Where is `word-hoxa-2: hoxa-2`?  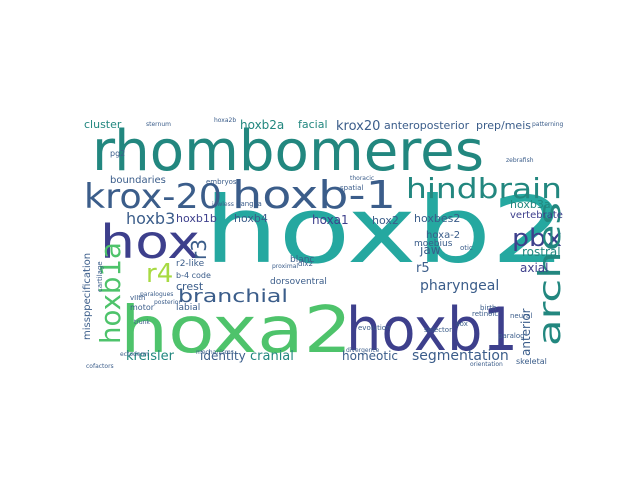
word-hoxa-2: hoxa-2 is located at coordinates (443, 235).